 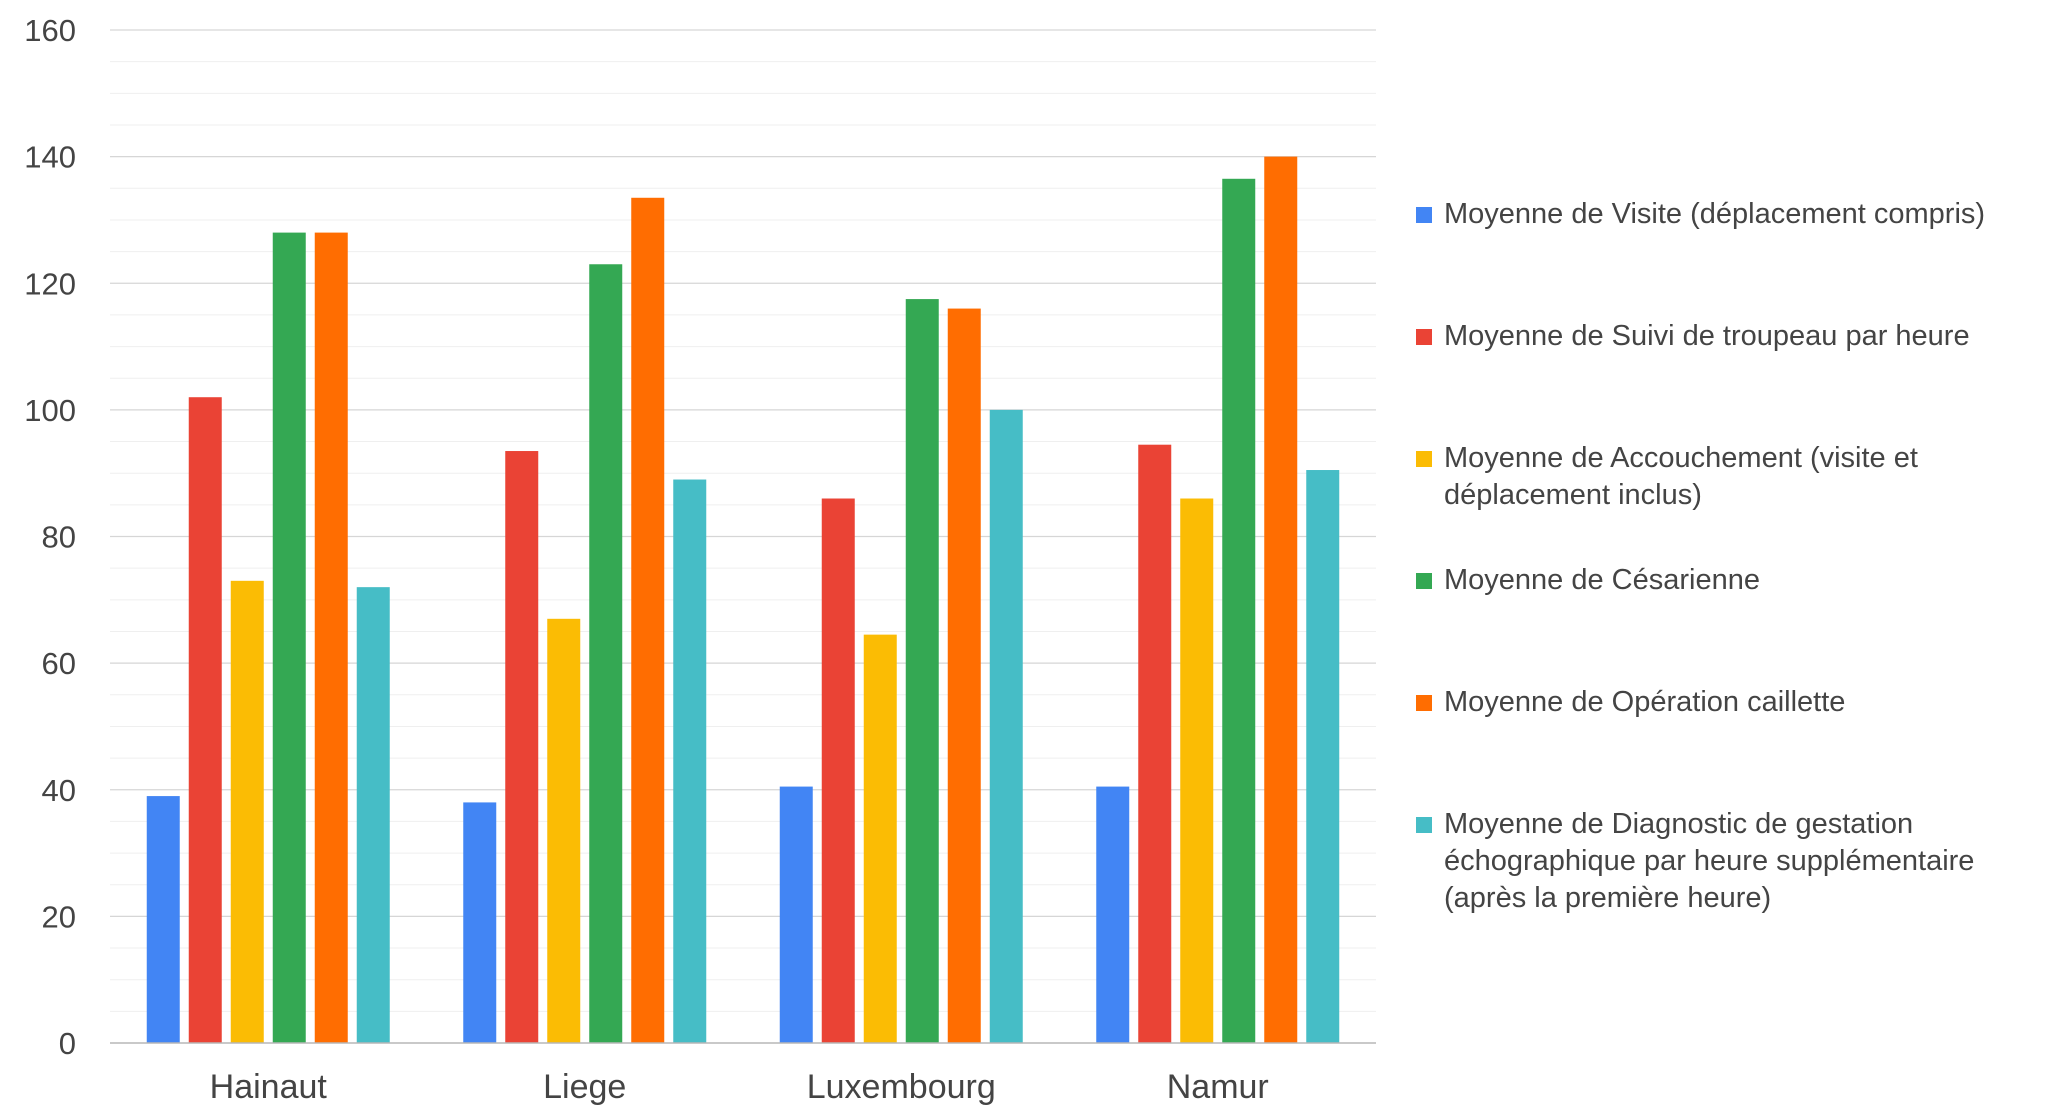 I want to click on y-tick-label: 80, so click(x=59, y=537).